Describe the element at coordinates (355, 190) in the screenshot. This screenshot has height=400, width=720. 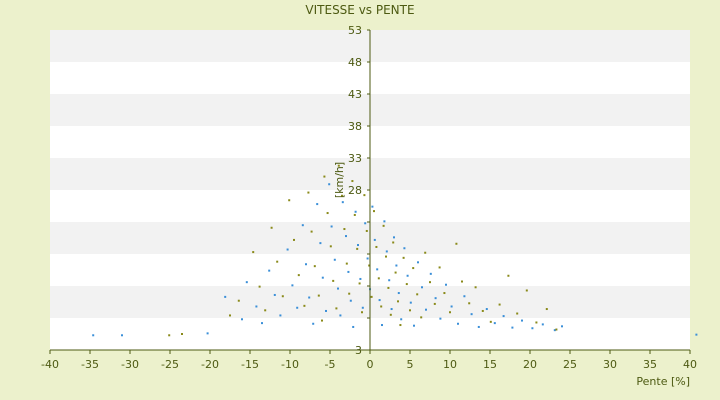
I see `y-tick-label: 28` at that location.